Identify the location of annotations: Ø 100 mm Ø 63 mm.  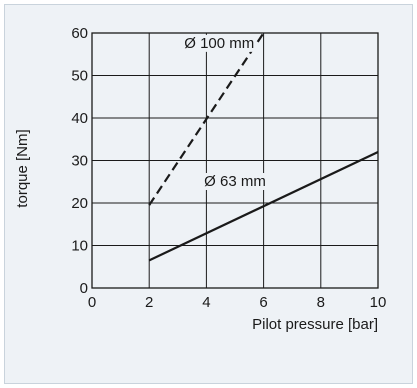
(225, 112).